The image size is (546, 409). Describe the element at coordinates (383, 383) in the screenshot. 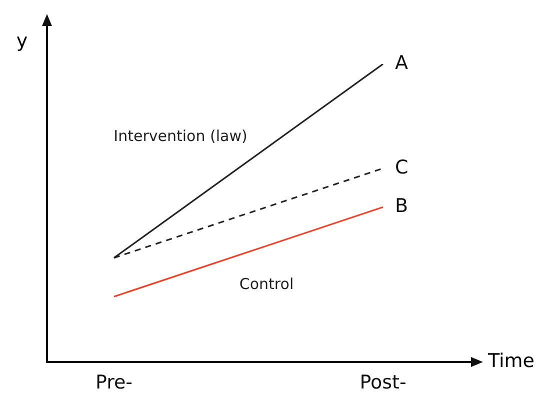

I see `x-tick-label: Post-` at that location.